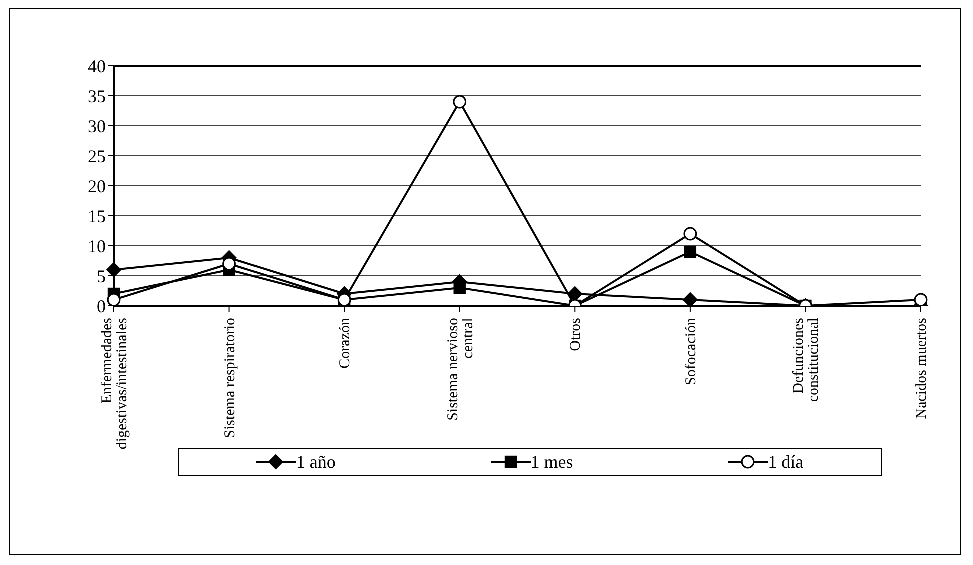  Describe the element at coordinates (97, 156) in the screenshot. I see `y-tick-label: 25` at that location.